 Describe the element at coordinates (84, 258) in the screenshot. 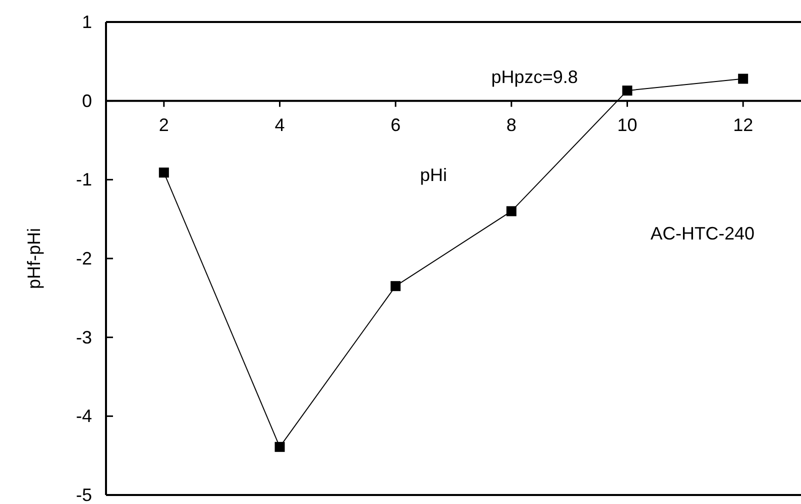

I see `y-tick-label: -2` at that location.